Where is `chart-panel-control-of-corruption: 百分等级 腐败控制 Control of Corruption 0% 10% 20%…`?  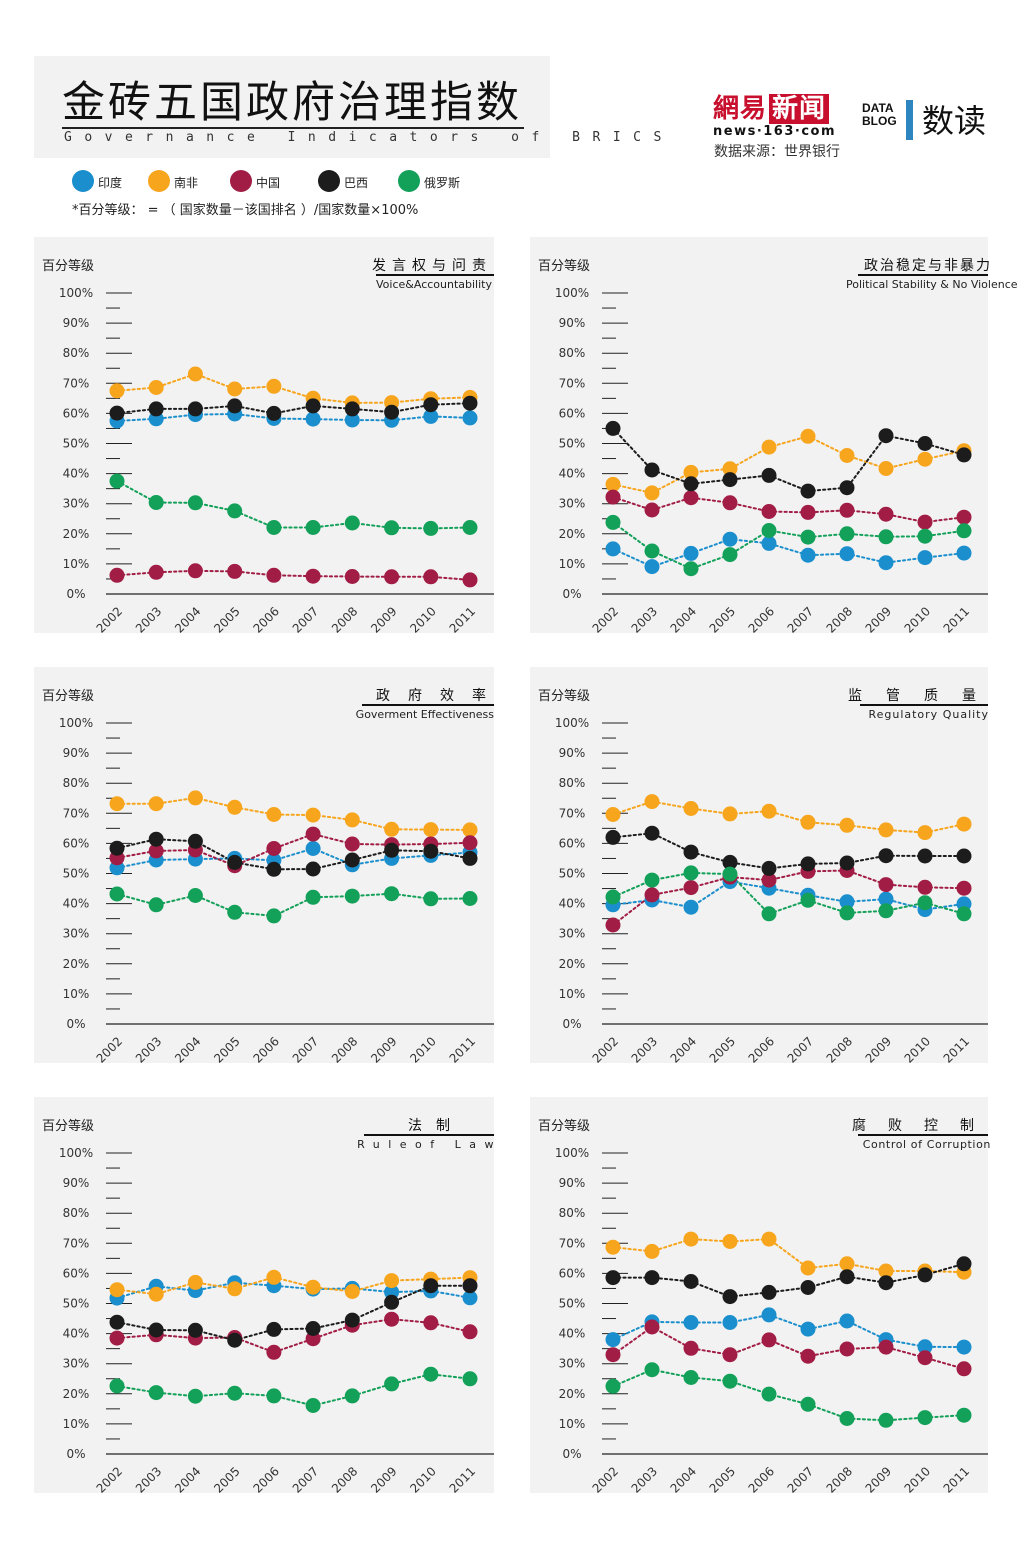
chart-panel-control-of-corruption: 百分等级 腐败控制 Control of Corruption 0% 10% 20%… is located at coordinates (760, 1296).